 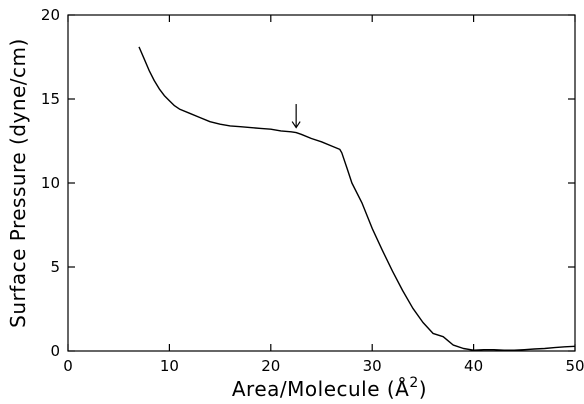 What do you see at coordinates (50, 183) in the screenshot?
I see `y-tick-label: 10` at bounding box center [50, 183].